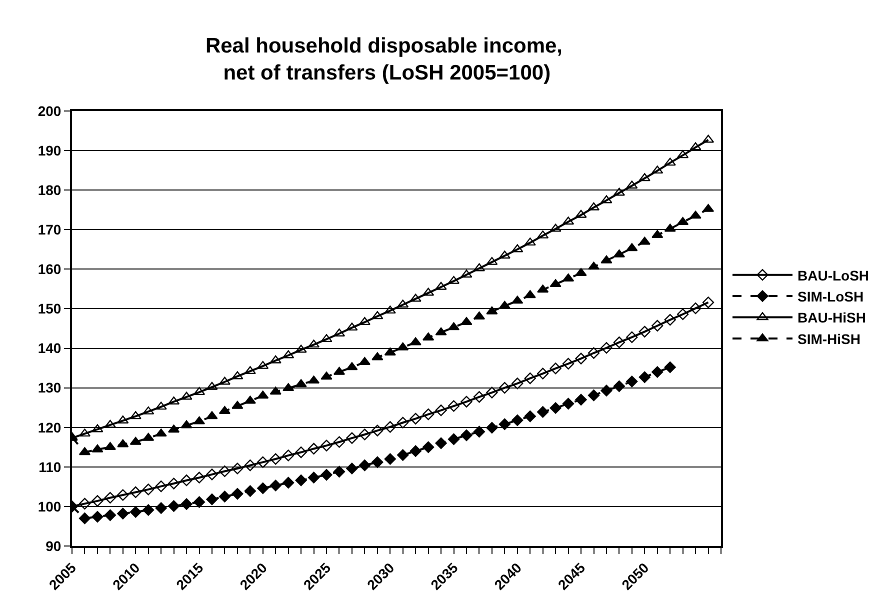 The image size is (893, 615). Describe the element at coordinates (50, 466) in the screenshot. I see `y-tick-label: 110` at that location.